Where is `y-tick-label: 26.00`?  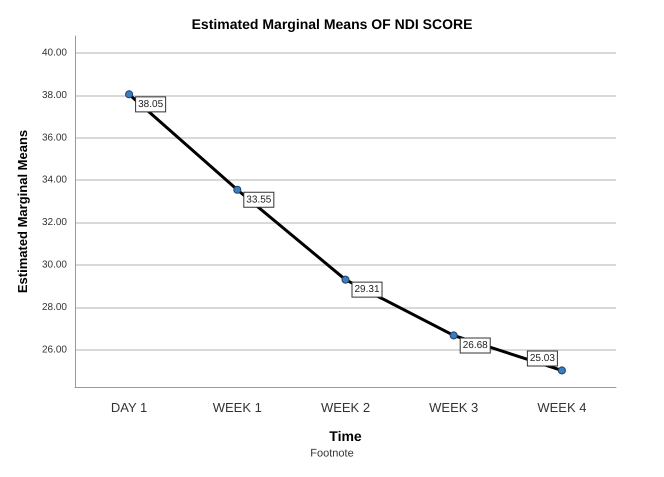
y-tick-label: 26.00 is located at coordinates (55, 350).